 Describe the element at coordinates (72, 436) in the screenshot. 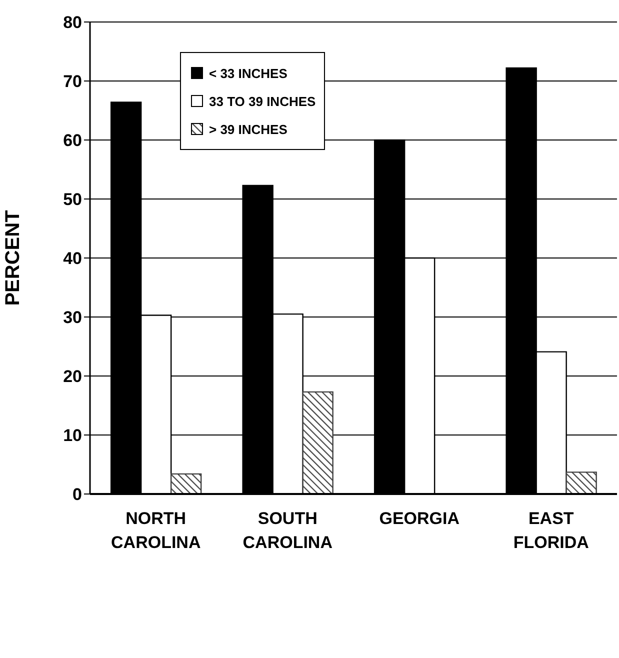

I see `y-tick-label: 10` at that location.